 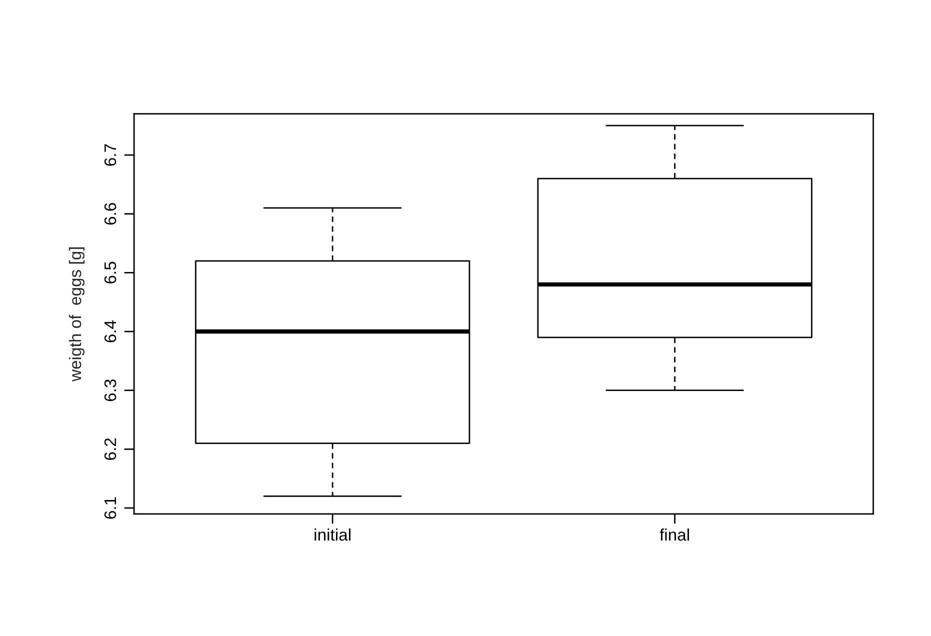 What do you see at coordinates (110, 508) in the screenshot?
I see `y-tick-label: 6.1` at bounding box center [110, 508].